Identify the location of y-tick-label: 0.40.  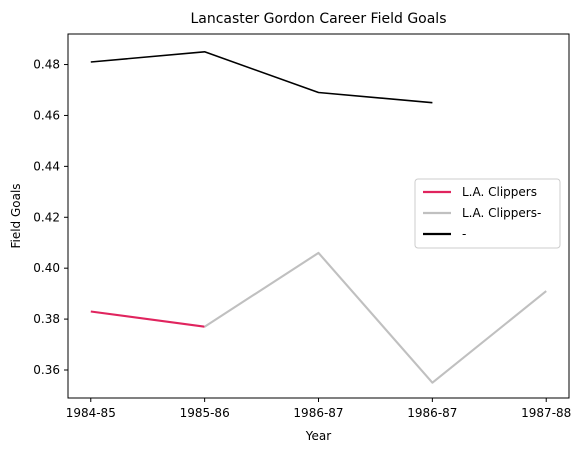
(46, 268).